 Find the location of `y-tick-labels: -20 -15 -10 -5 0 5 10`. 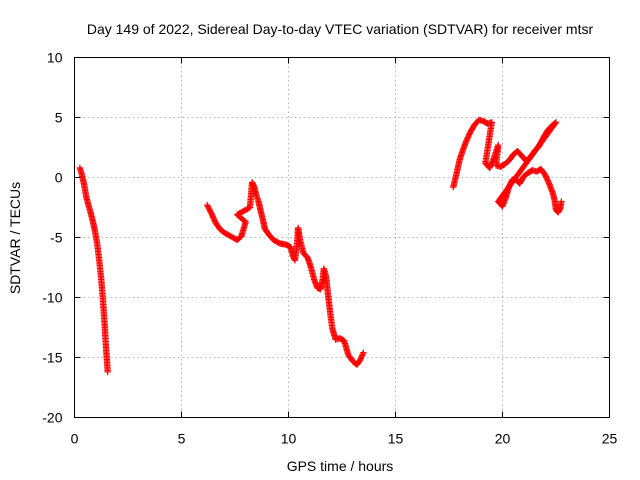

y-tick-labels: -20 -15 -10 -5 0 5 10 is located at coordinates (52, 238).